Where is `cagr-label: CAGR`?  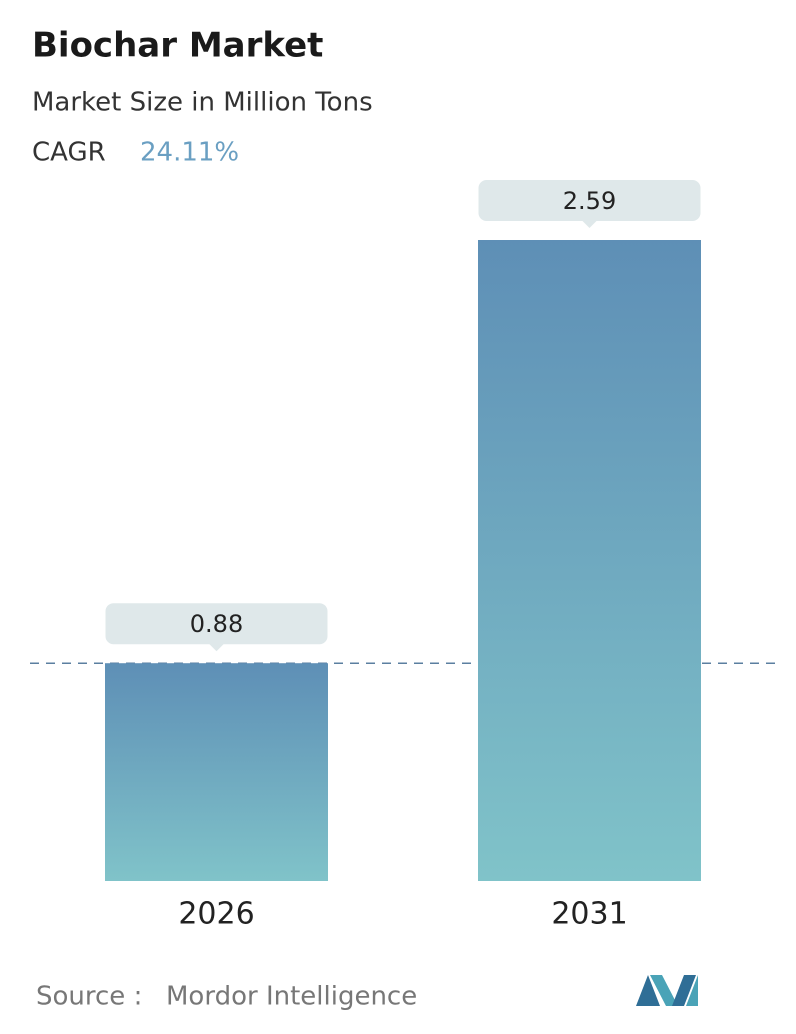
cagr-label: CAGR is located at coordinates (69, 153).